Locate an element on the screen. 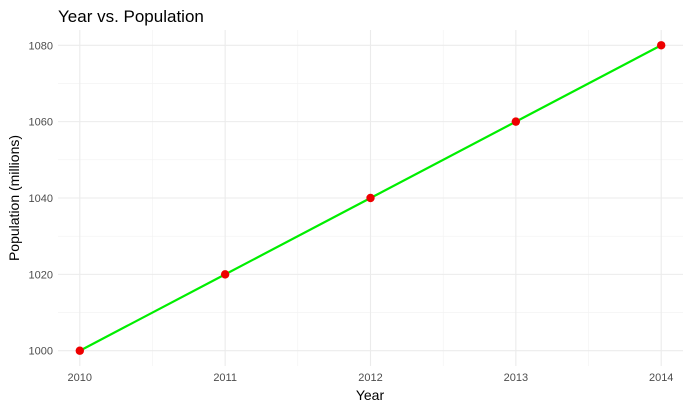 The height and width of the screenshot is (410, 690). y-tick-label: 1040 is located at coordinates (41, 199).